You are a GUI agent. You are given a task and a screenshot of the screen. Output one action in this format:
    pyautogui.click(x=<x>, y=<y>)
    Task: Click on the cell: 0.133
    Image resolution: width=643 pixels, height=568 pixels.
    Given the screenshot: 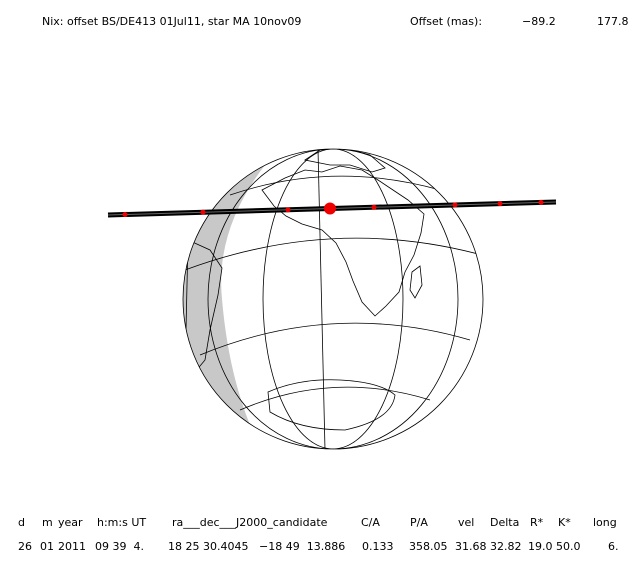 What is the action you would take?
    pyautogui.click(x=378, y=546)
    